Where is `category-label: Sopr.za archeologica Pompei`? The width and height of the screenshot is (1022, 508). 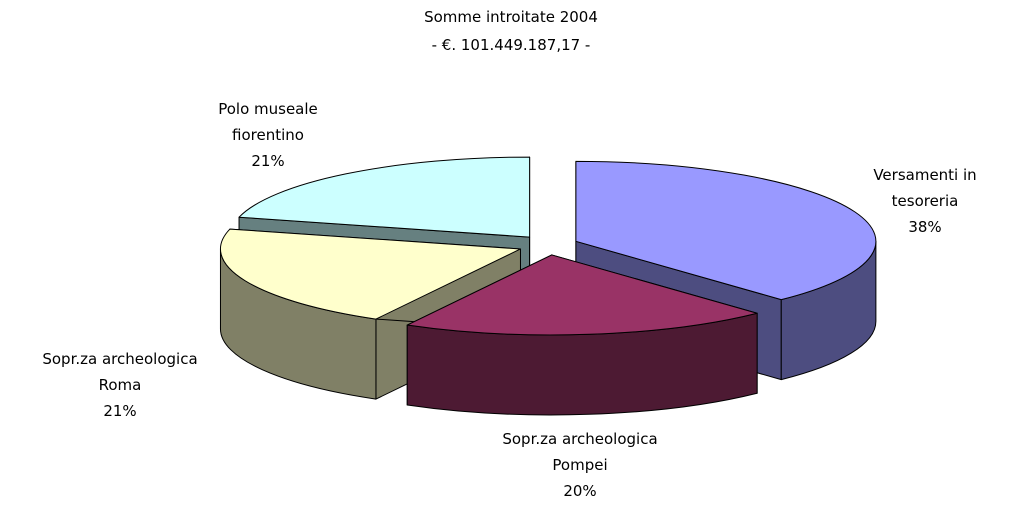 category-label: Sopr.za archeologica Pompei is located at coordinates (580, 452).